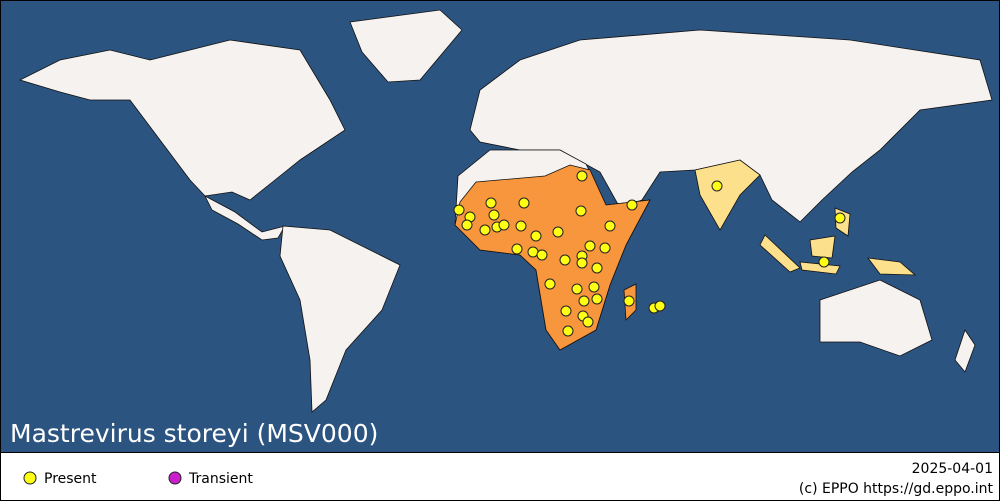  I want to click on map-date: 2025-04-01, so click(952, 469).